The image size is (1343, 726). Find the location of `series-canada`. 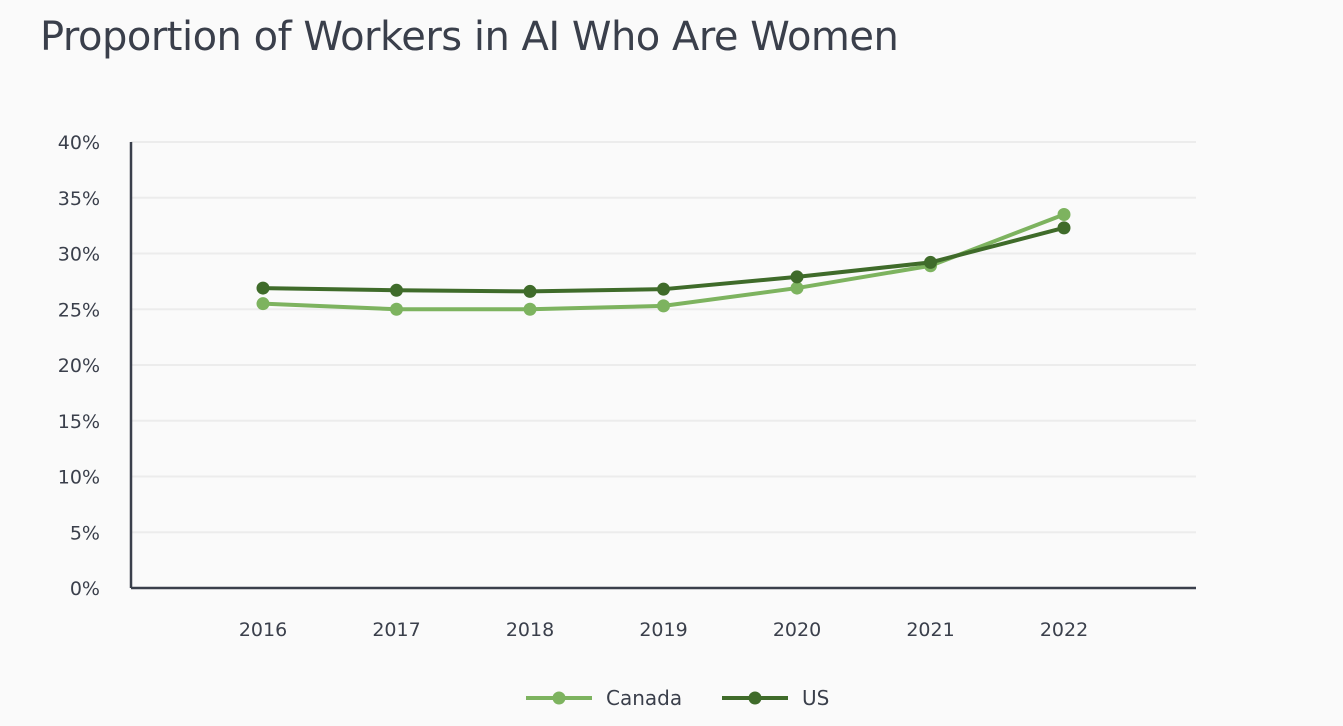

series-canada is located at coordinates (663, 261).